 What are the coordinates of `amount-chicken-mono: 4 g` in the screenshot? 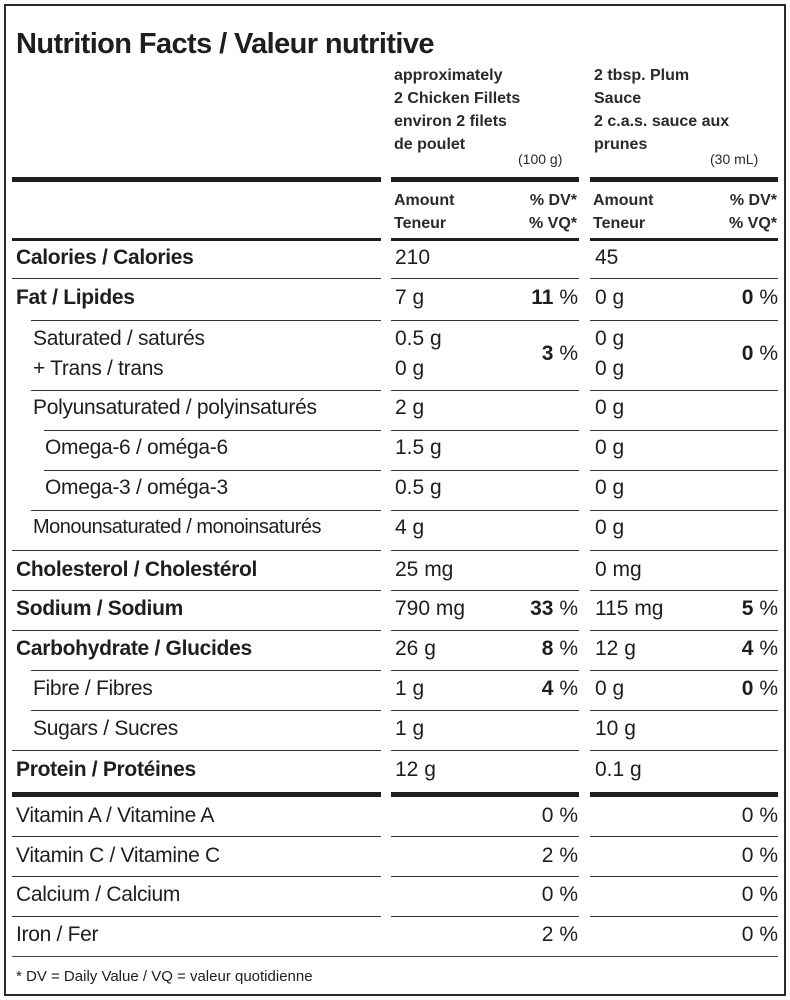 It's located at (410, 527).